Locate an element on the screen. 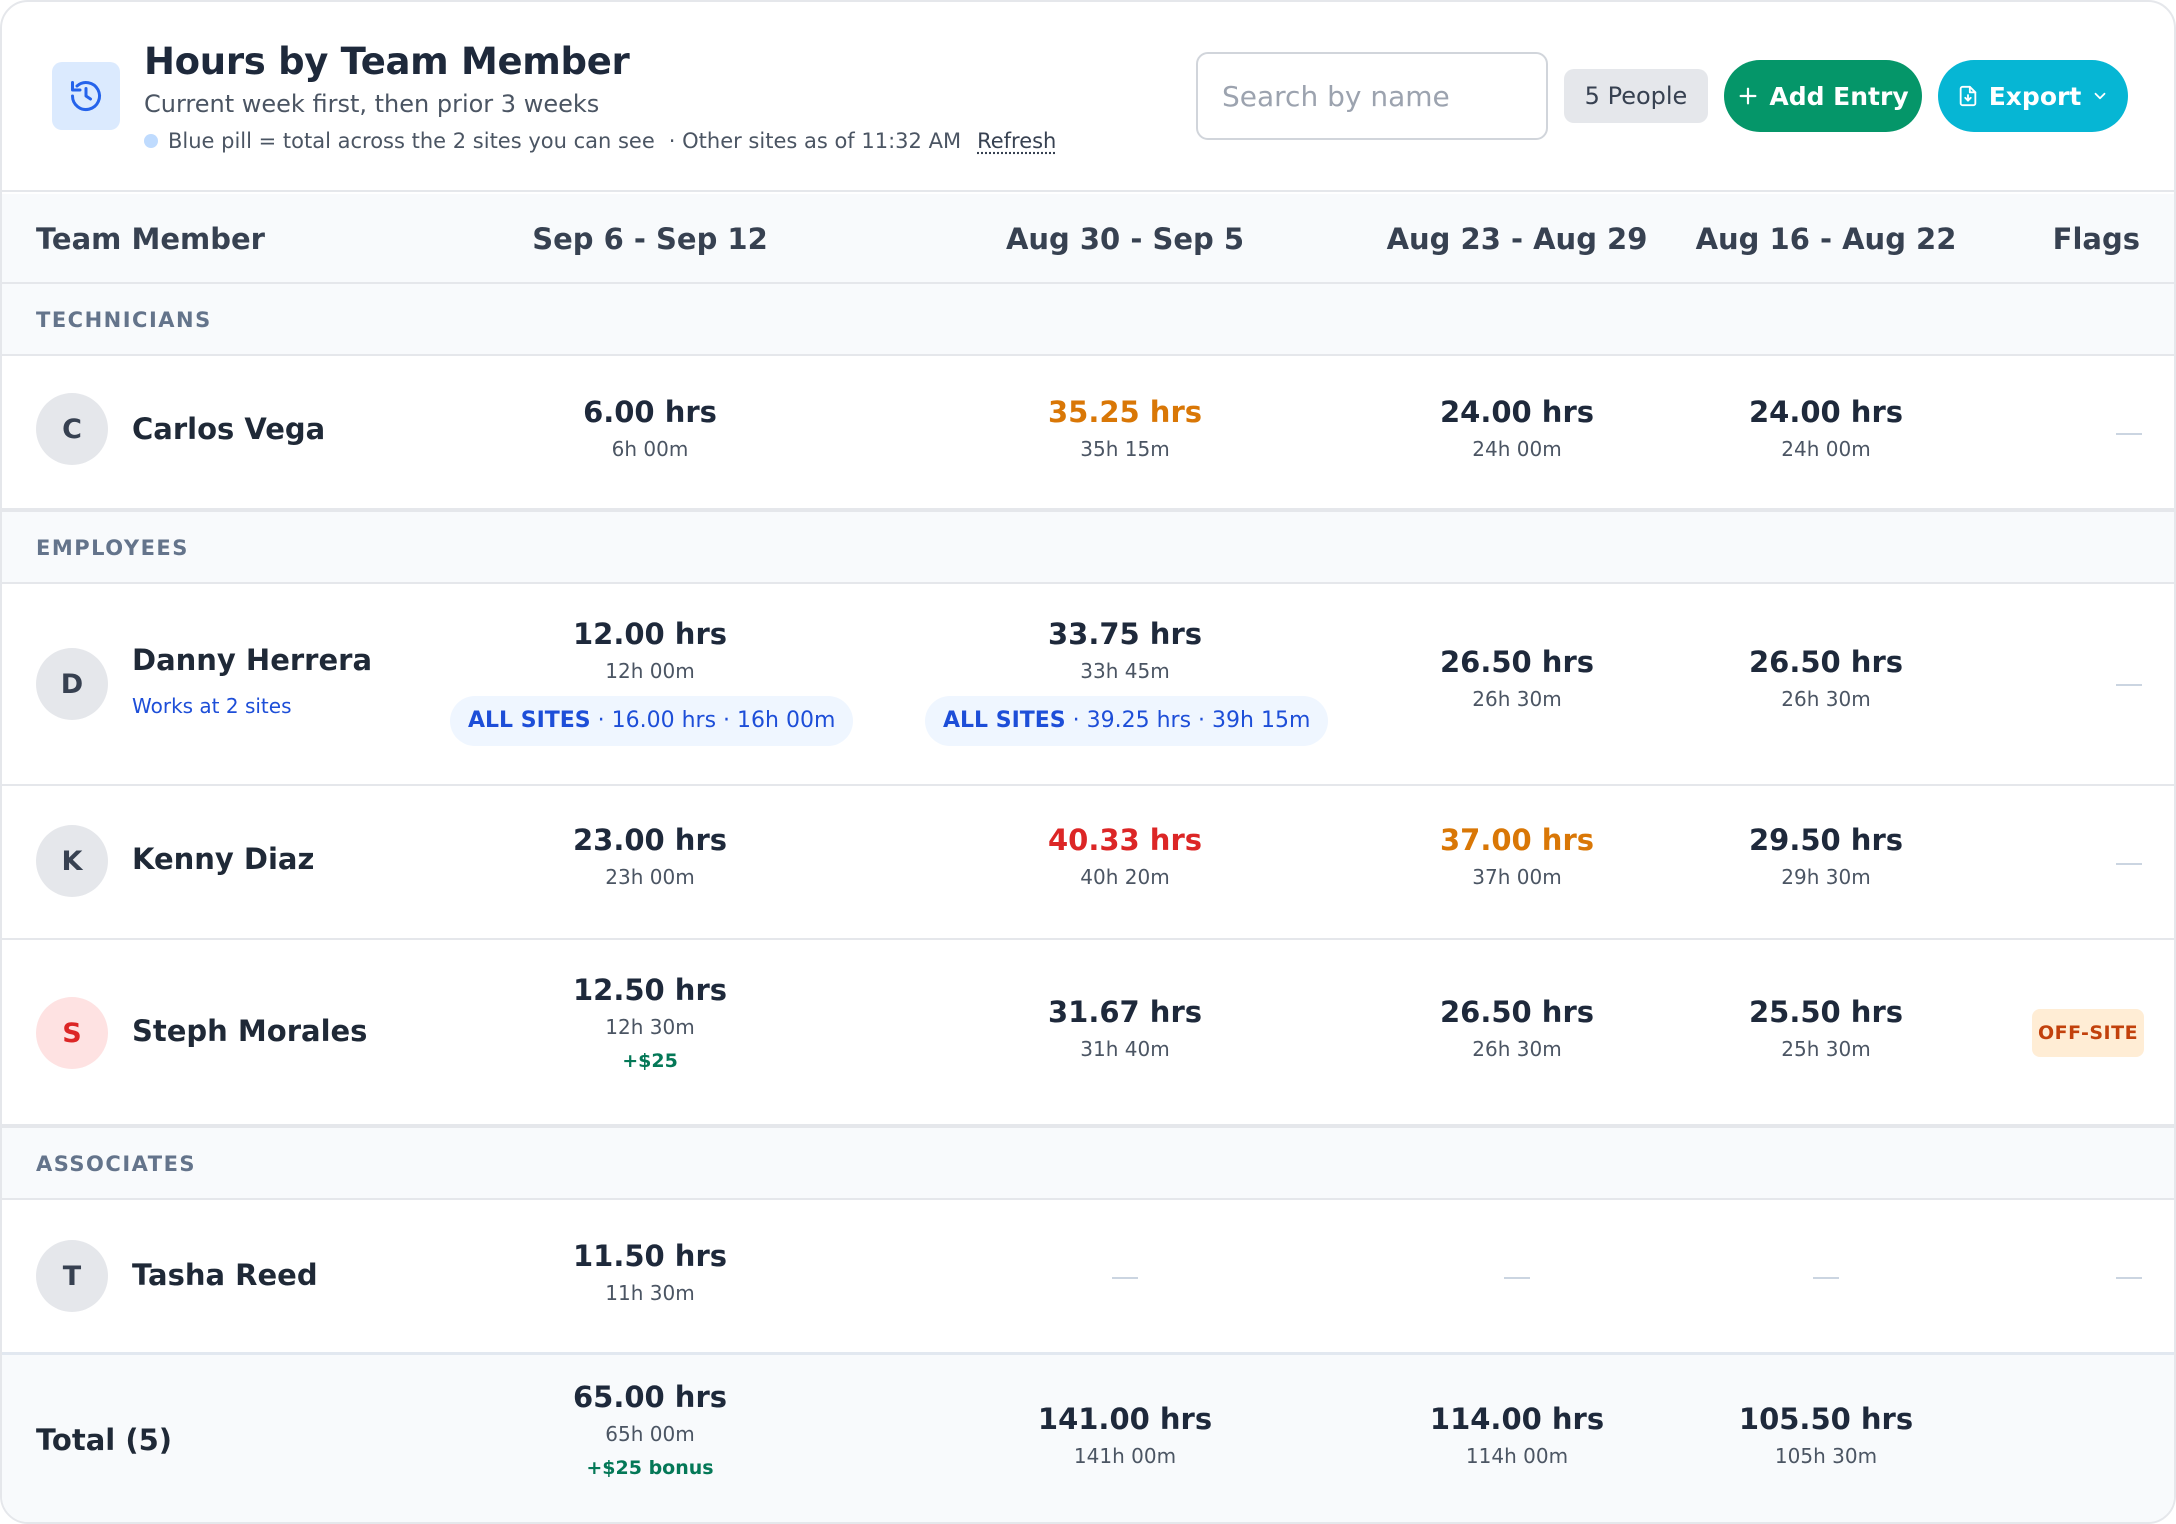  week-1-cell: 23.00 hrs 23h 00m is located at coordinates (650, 856).